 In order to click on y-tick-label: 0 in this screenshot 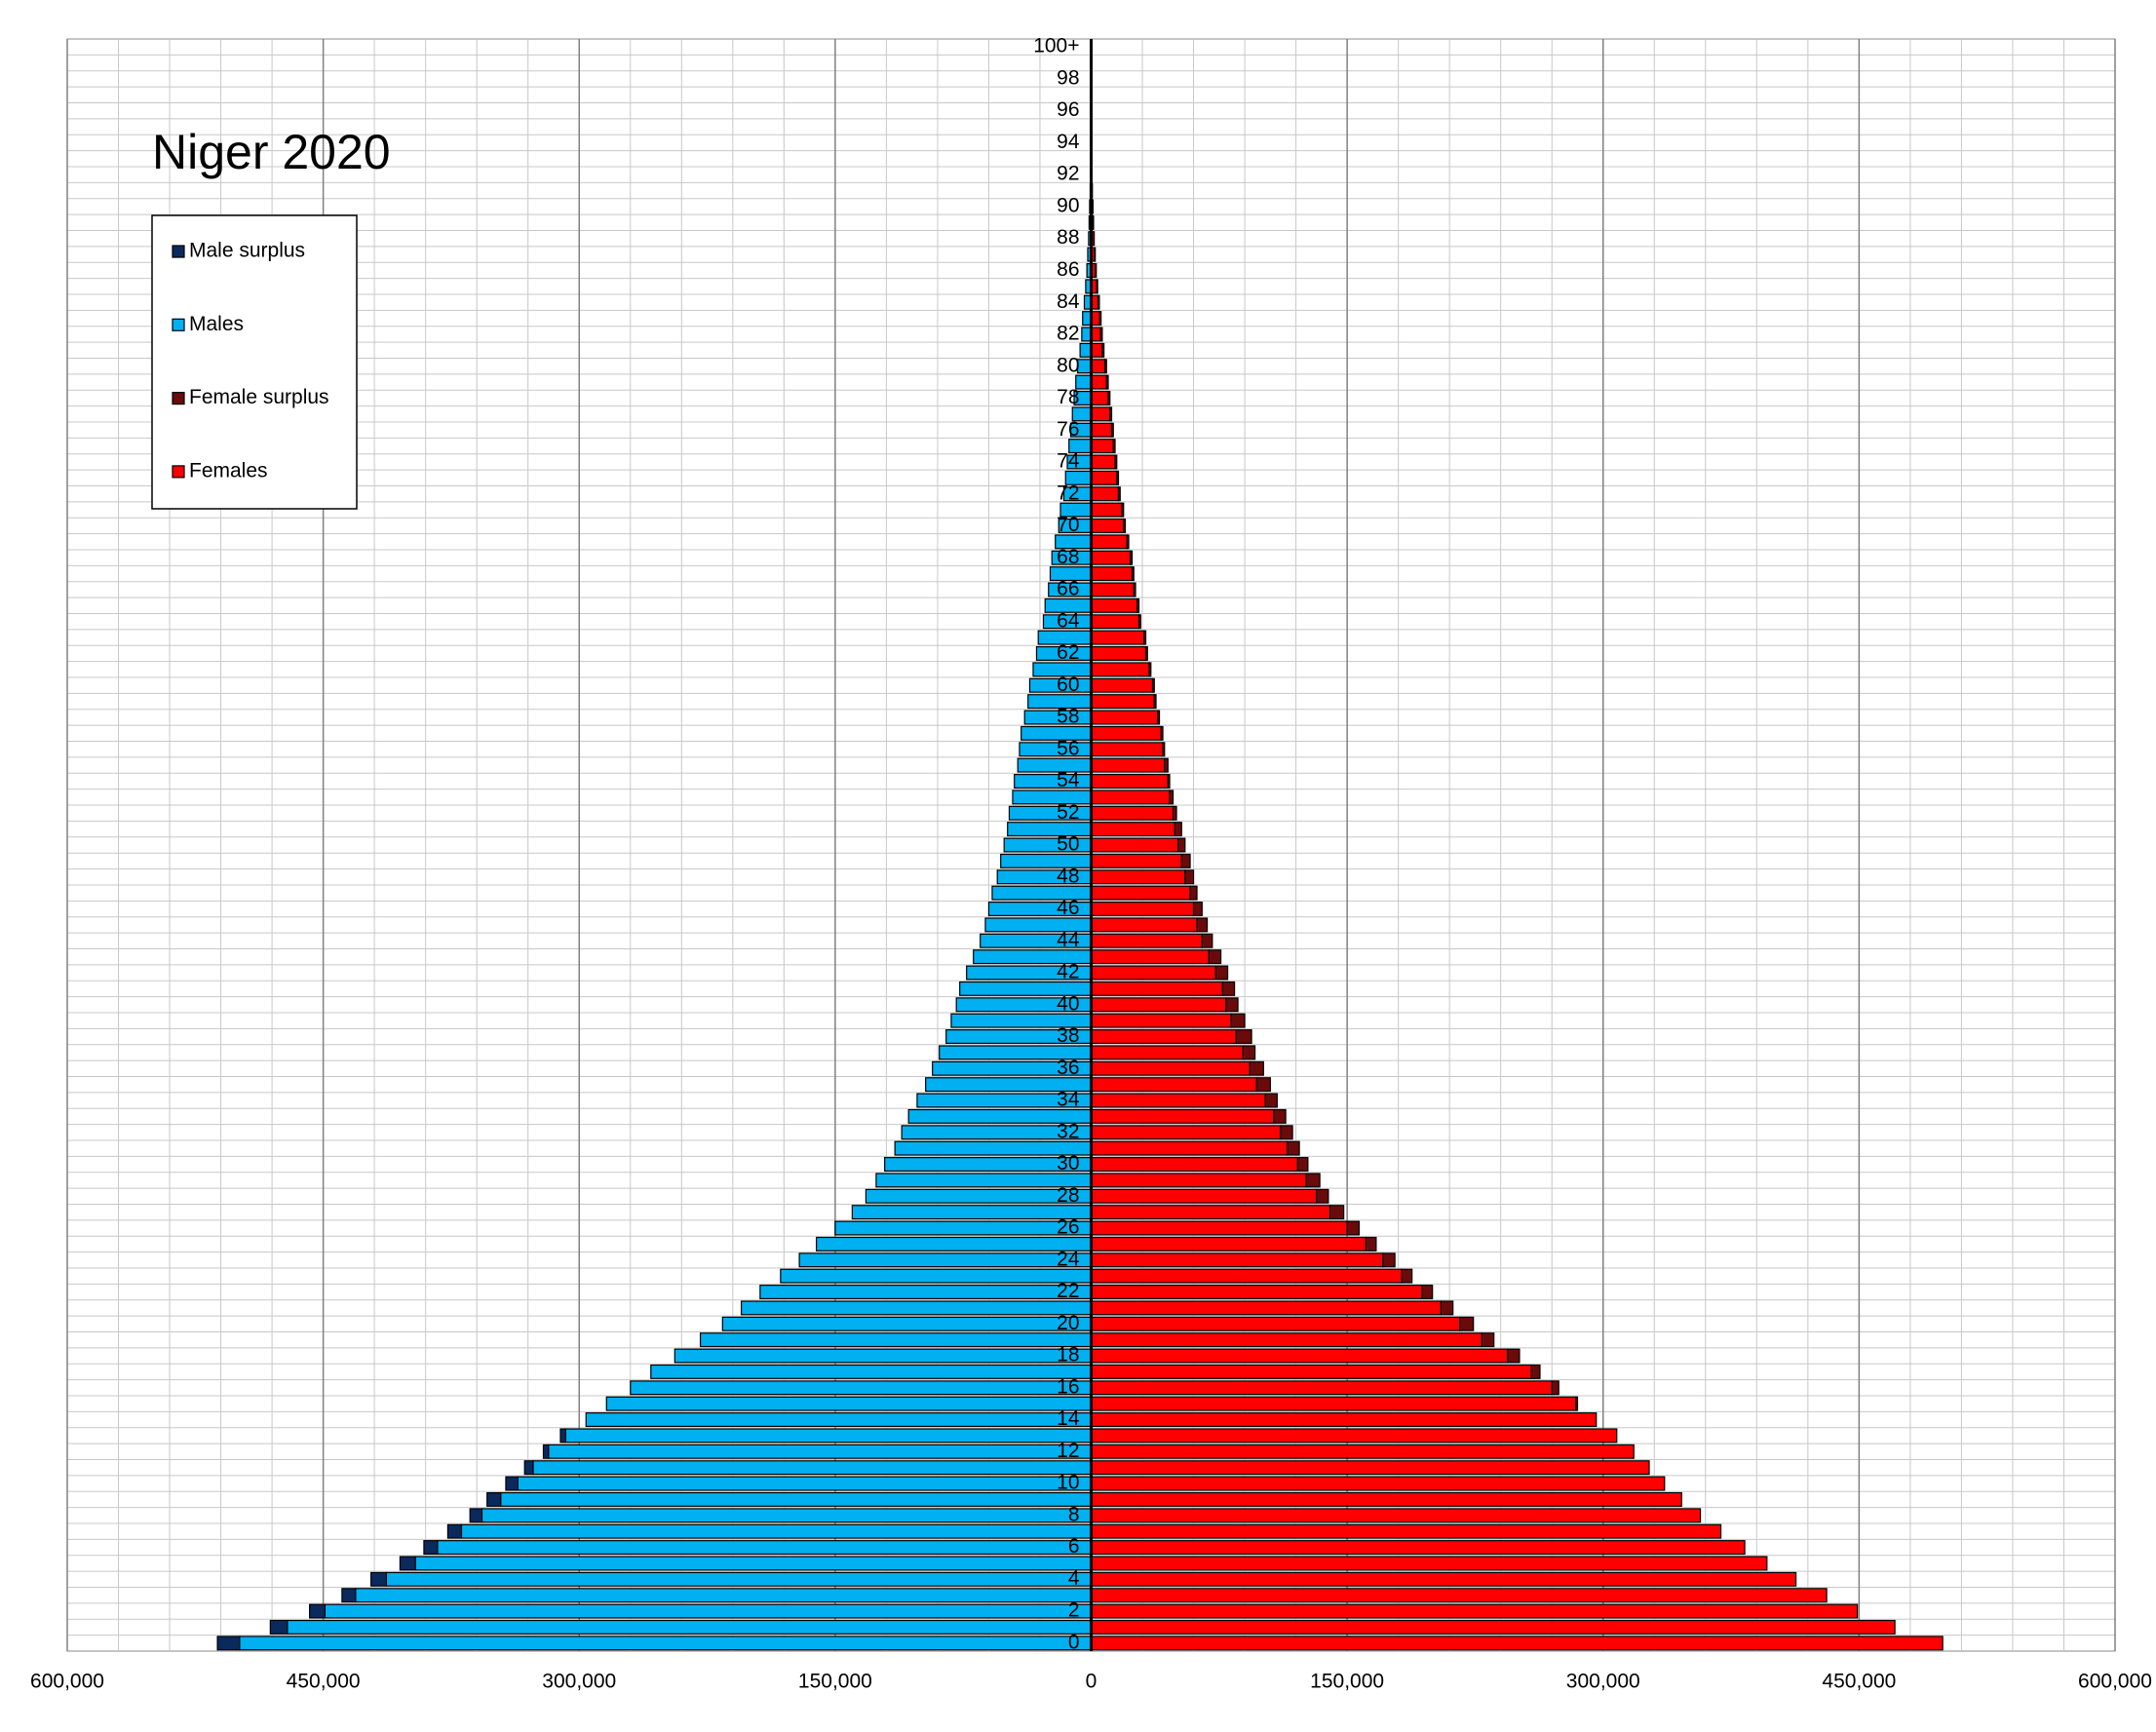, I will do `click(1074, 1642)`.